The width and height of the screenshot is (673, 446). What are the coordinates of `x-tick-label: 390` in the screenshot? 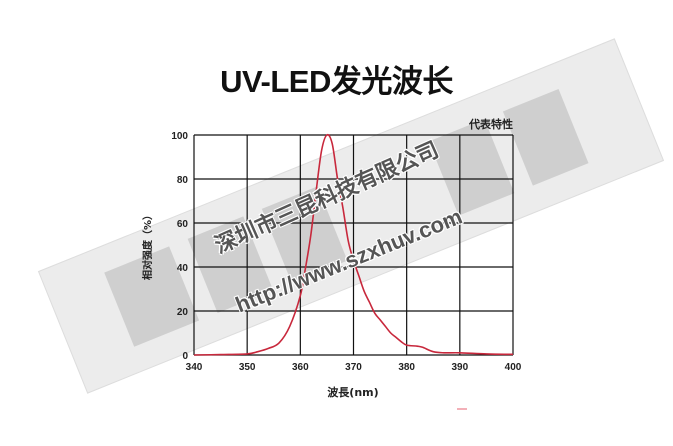 It's located at (459, 367).